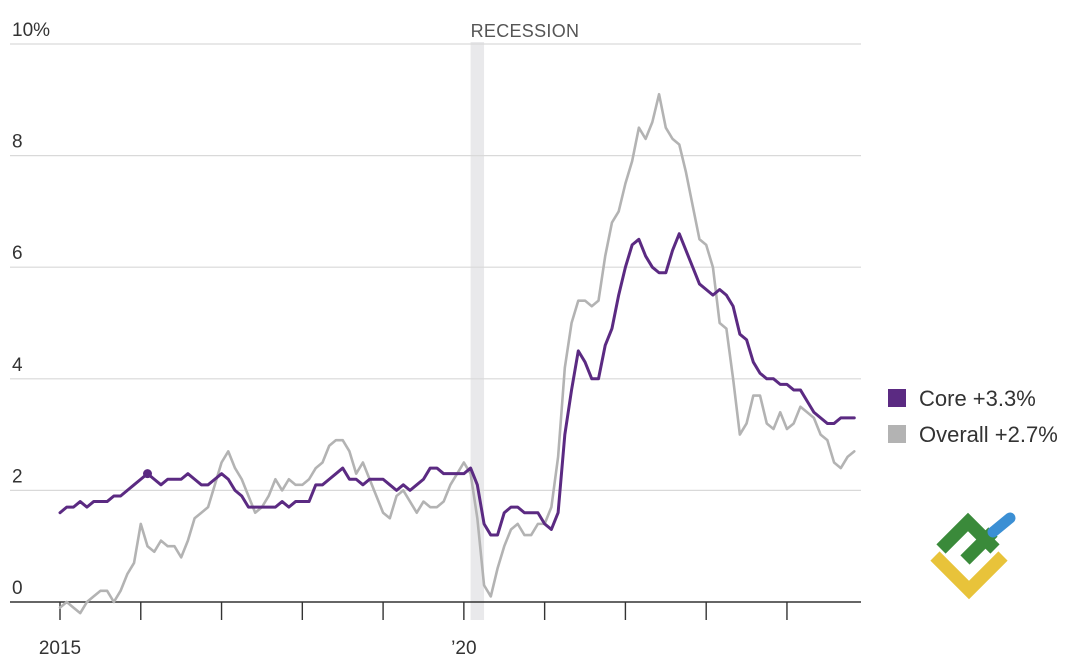 The width and height of the screenshot is (1078, 661). I want to click on recession-label: RECESSION, so click(525, 31).